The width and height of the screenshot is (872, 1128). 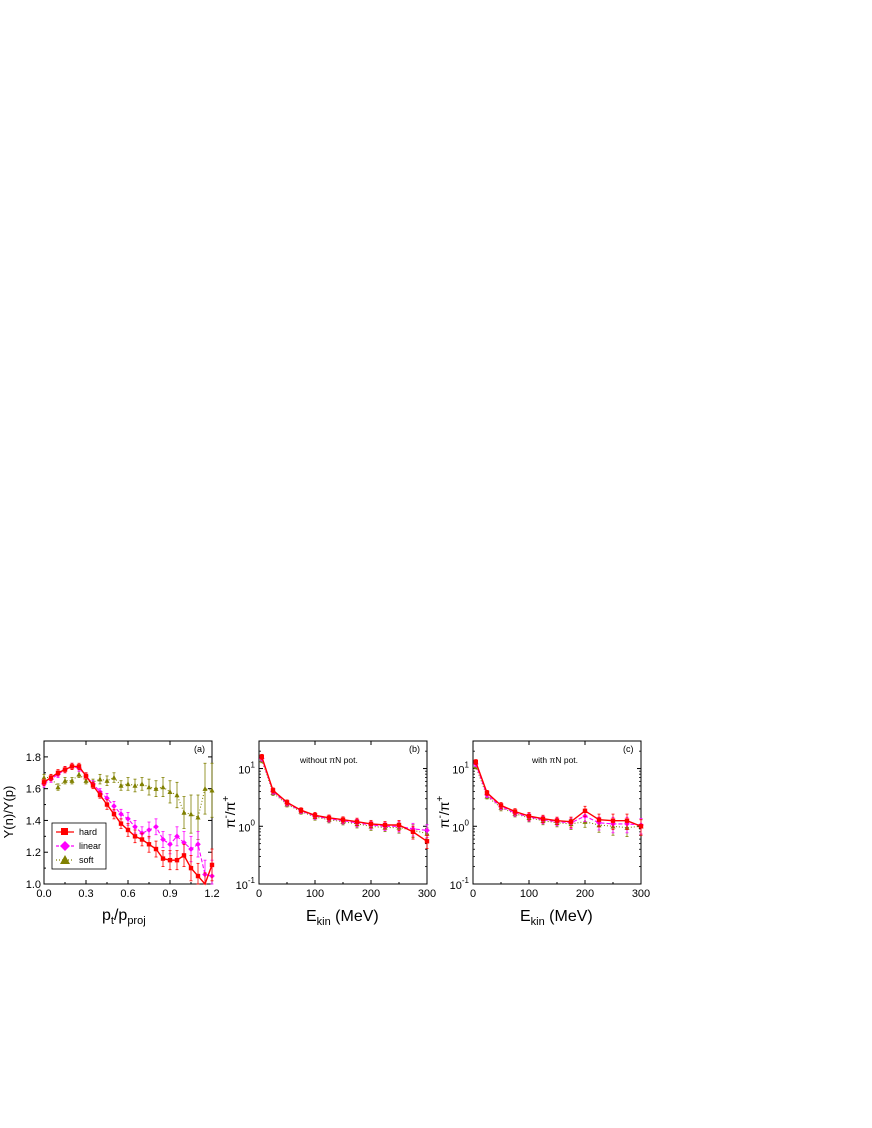 What do you see at coordinates (355, 916) in the screenshot?
I see `xlabel-b-unit: (MeV)` at bounding box center [355, 916].